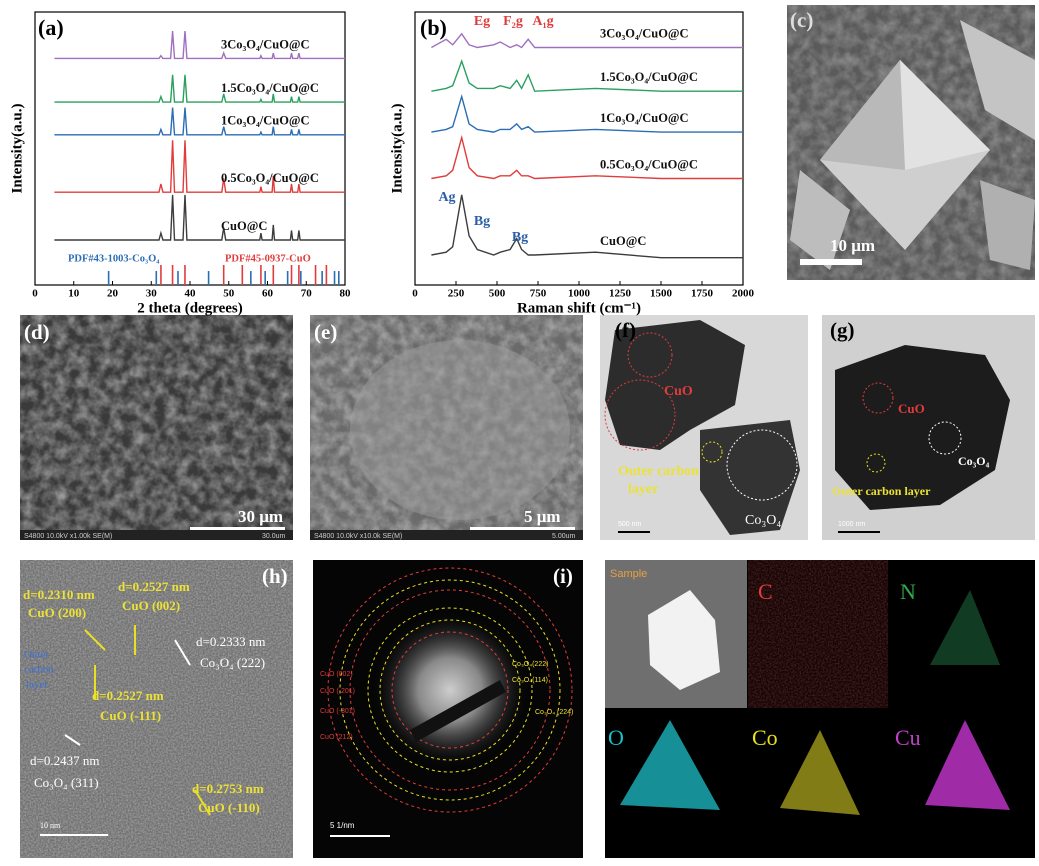 The width and height of the screenshot is (1039, 866). What do you see at coordinates (51, 27) in the screenshot?
I see `panel-label: (a)` at bounding box center [51, 27].